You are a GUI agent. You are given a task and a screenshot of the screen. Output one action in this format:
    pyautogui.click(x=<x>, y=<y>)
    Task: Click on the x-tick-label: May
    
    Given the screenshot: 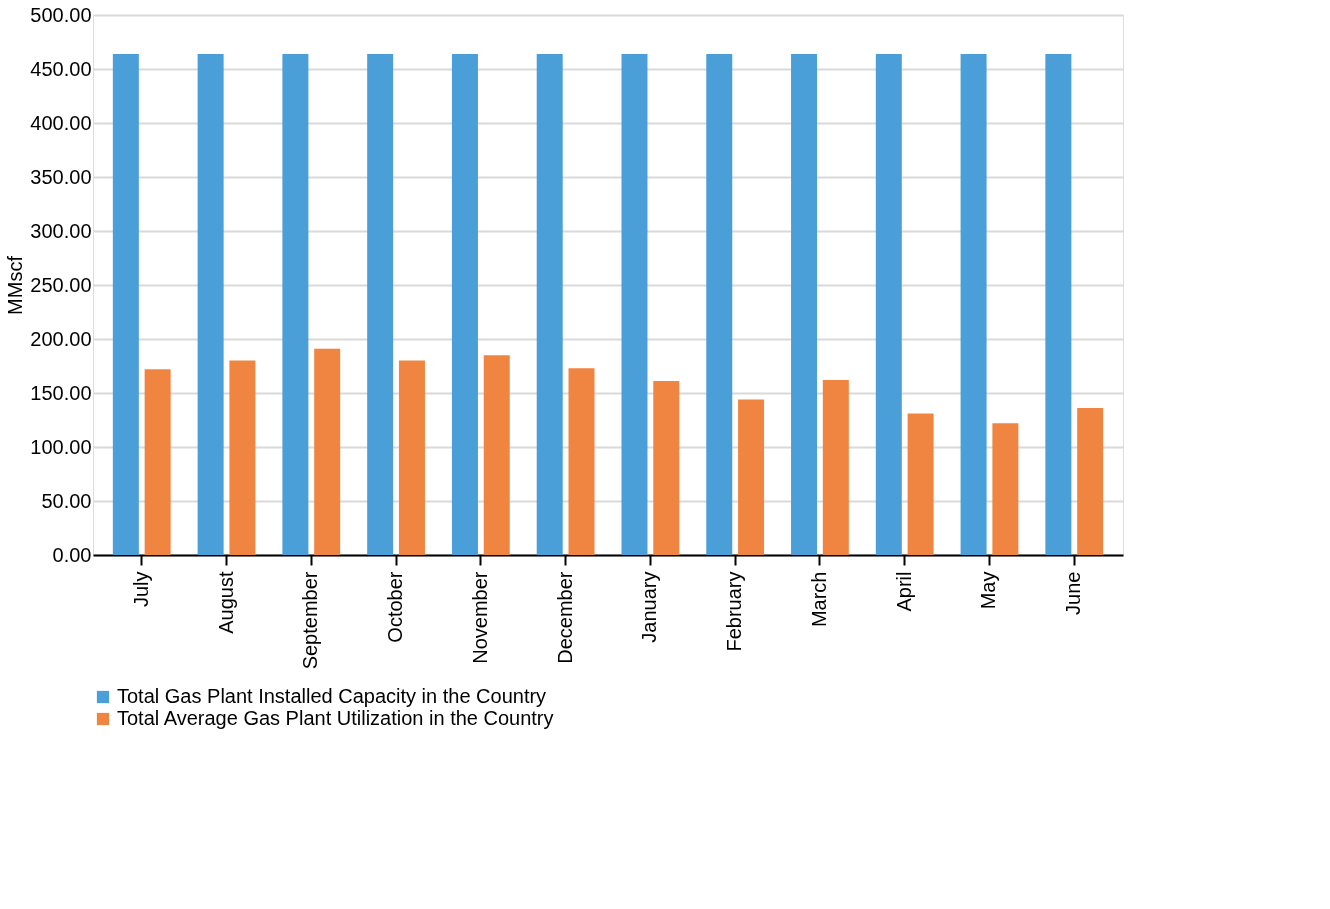 What is the action you would take?
    pyautogui.click(x=988, y=590)
    